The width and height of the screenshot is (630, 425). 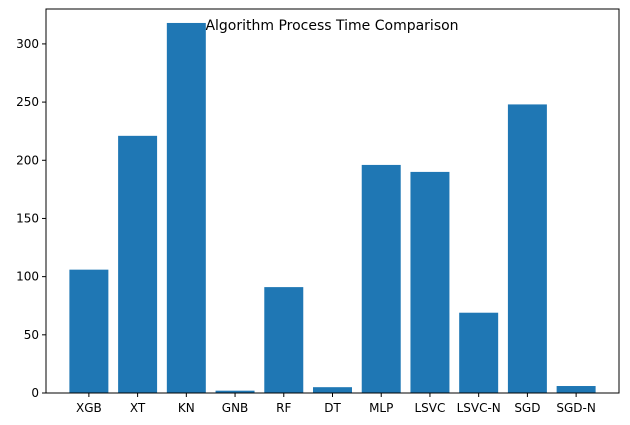 What do you see at coordinates (138, 408) in the screenshot?
I see `x-tick-label: XT` at bounding box center [138, 408].